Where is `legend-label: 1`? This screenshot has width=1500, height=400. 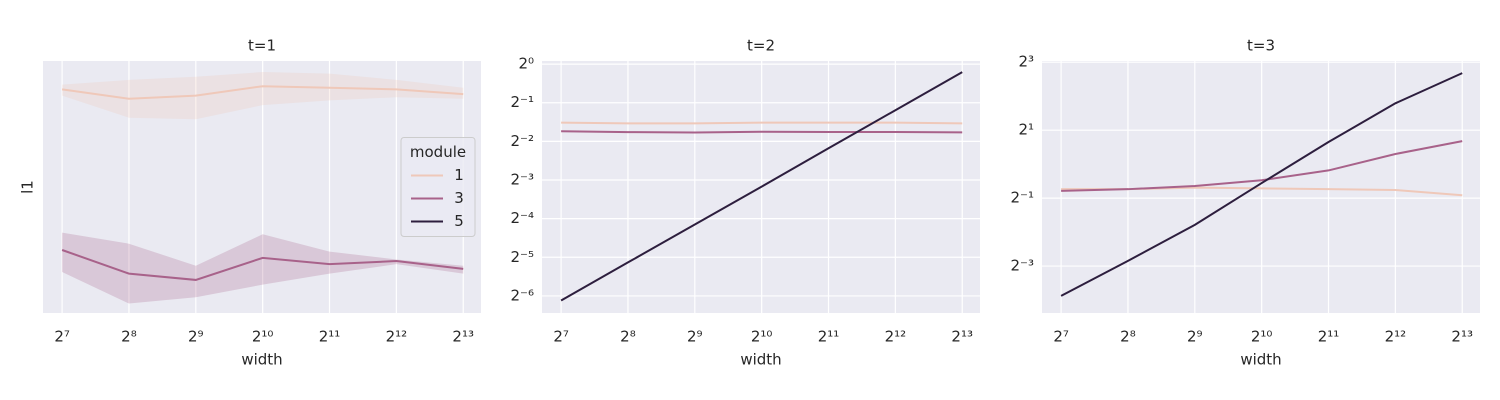
legend-label: 1 is located at coordinates (459, 175).